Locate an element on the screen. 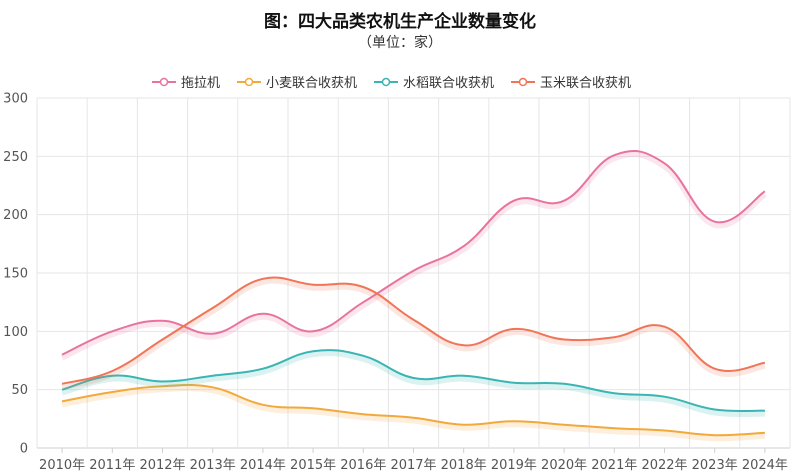  legend-label: 小麦联合收获机 is located at coordinates (311, 83).